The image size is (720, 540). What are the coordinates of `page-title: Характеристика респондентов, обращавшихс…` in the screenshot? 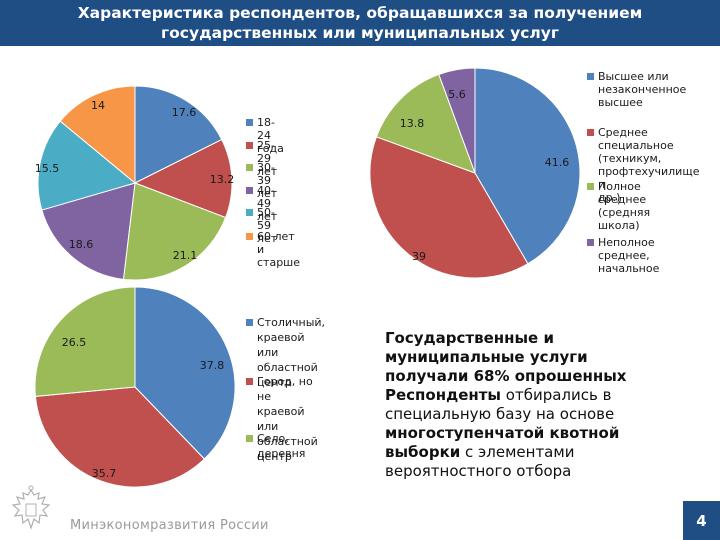 It's located at (360, 23).